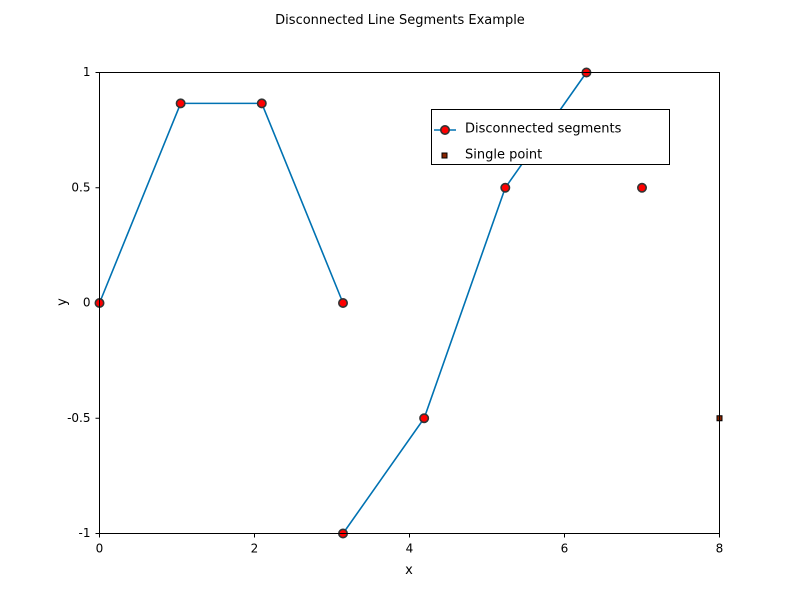 The width and height of the screenshot is (800, 604). I want to click on y-tick-label: -0.5, so click(78, 418).